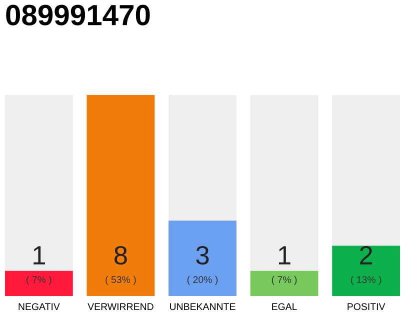 The width and height of the screenshot is (410, 320). What do you see at coordinates (120, 255) in the screenshot?
I see `data-label: 8` at bounding box center [120, 255].